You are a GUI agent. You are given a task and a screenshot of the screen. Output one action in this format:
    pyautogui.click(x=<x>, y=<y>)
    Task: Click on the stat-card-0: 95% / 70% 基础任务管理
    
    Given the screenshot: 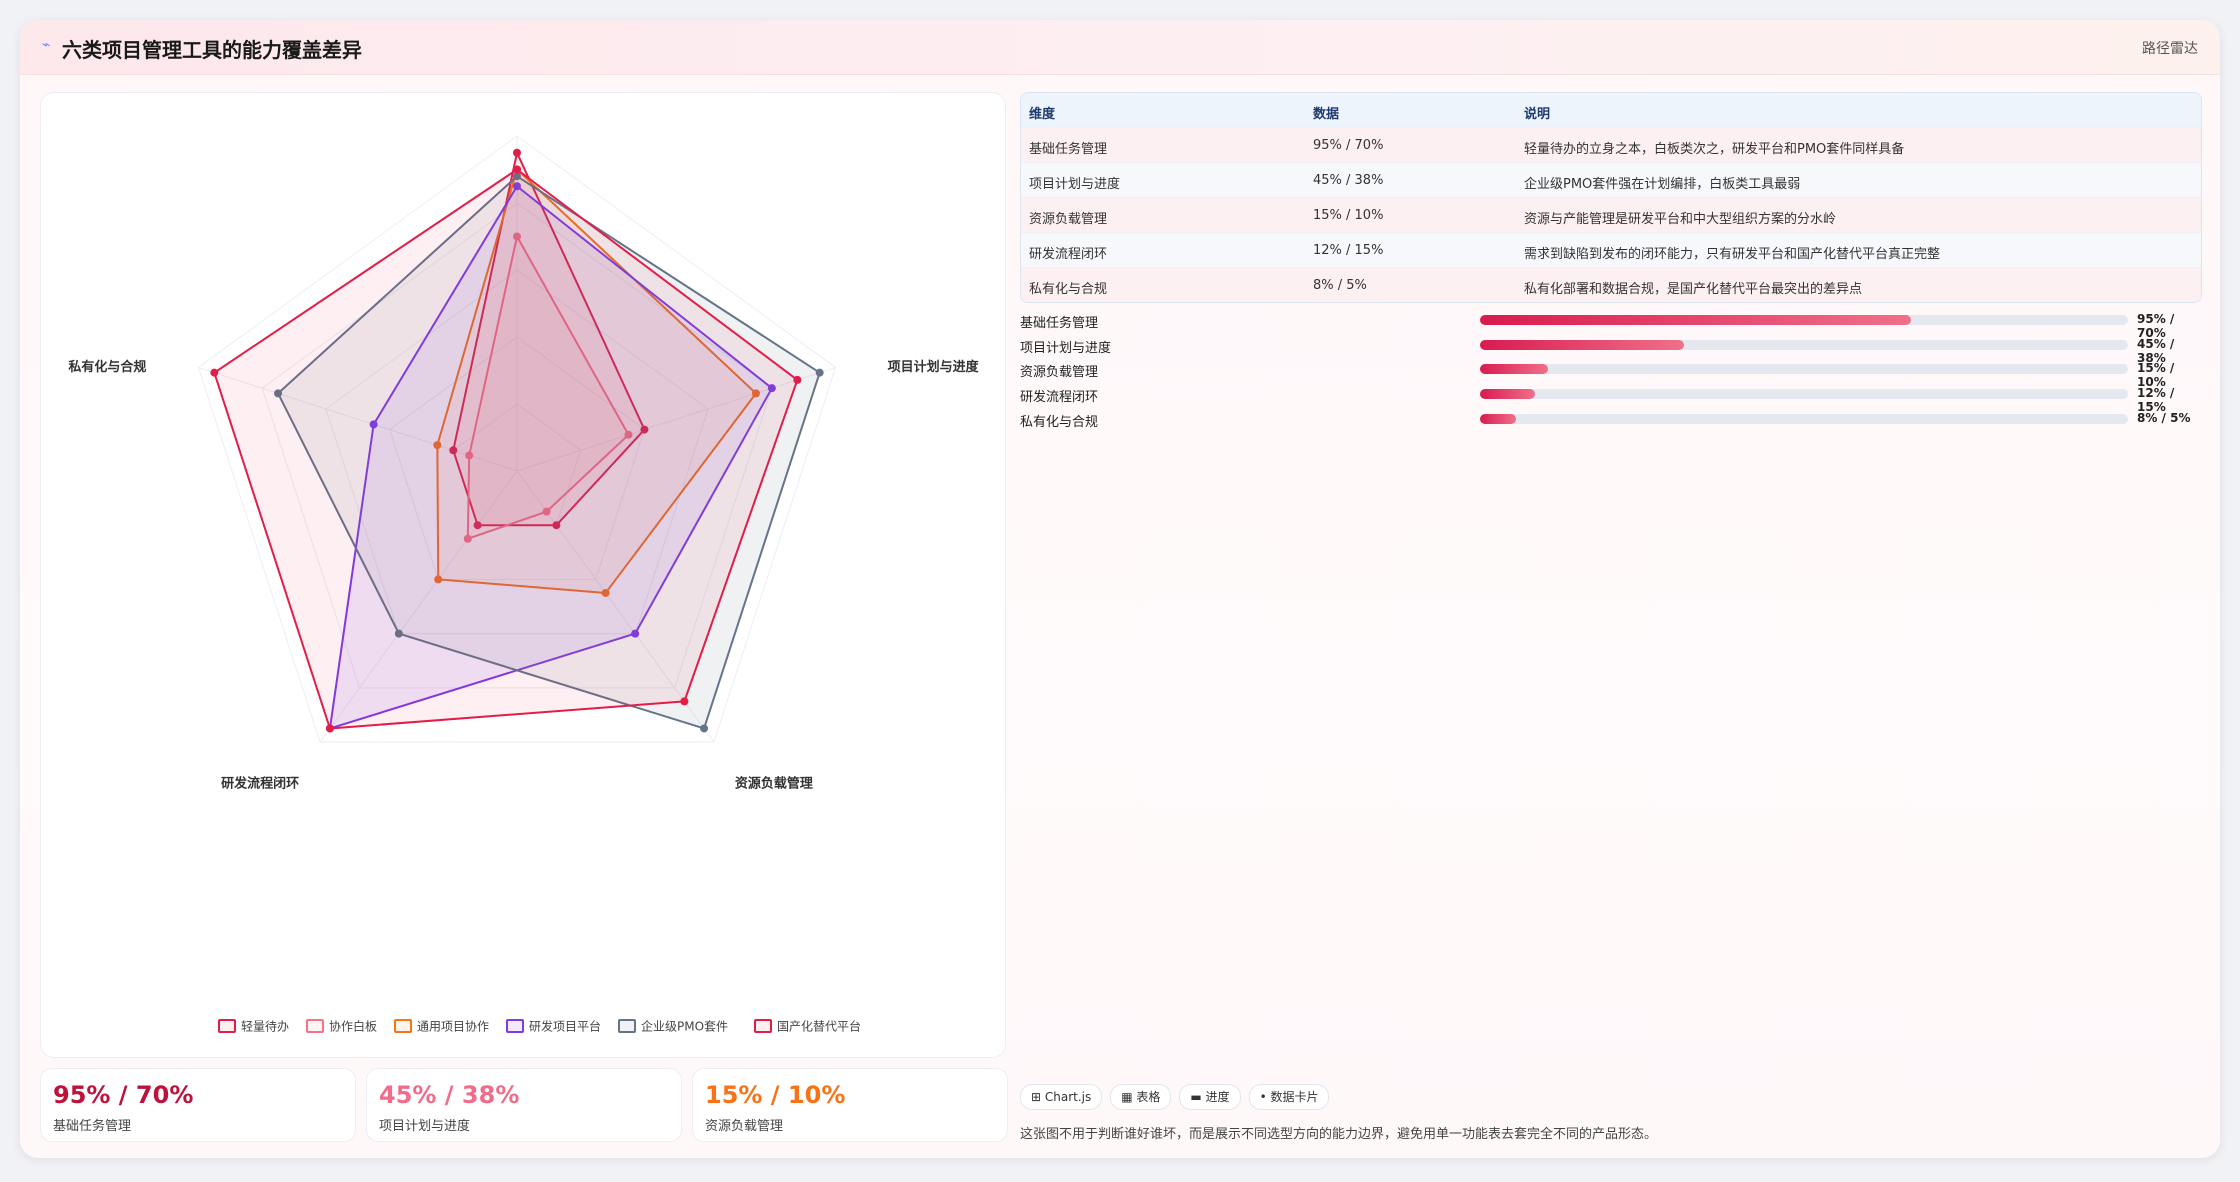 What is the action you would take?
    pyautogui.click(x=198, y=1105)
    